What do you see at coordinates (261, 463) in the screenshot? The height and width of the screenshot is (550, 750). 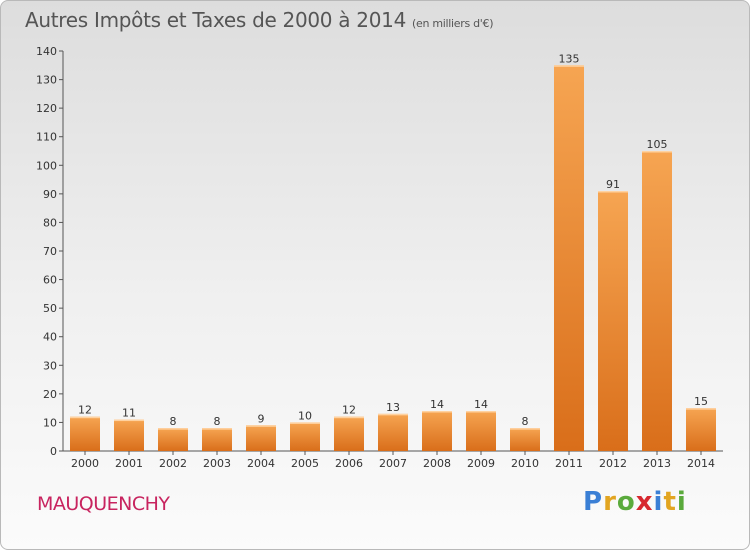 I see `x-tick-label: 2004` at bounding box center [261, 463].